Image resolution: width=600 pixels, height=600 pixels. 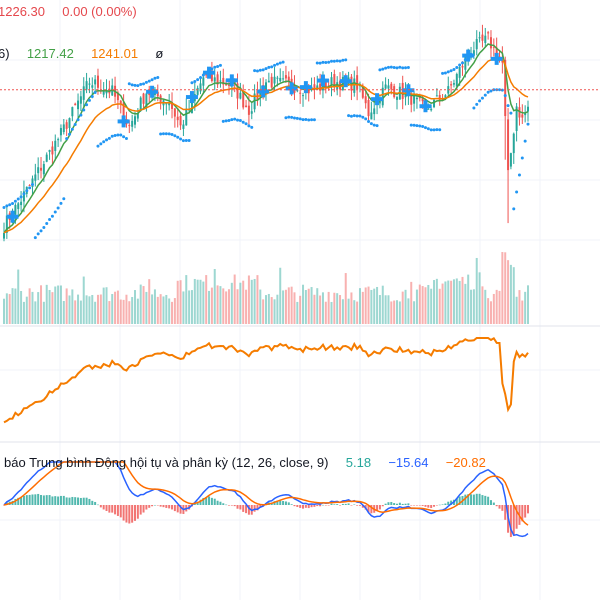 I want to click on signal-marker, so click(x=123, y=121).